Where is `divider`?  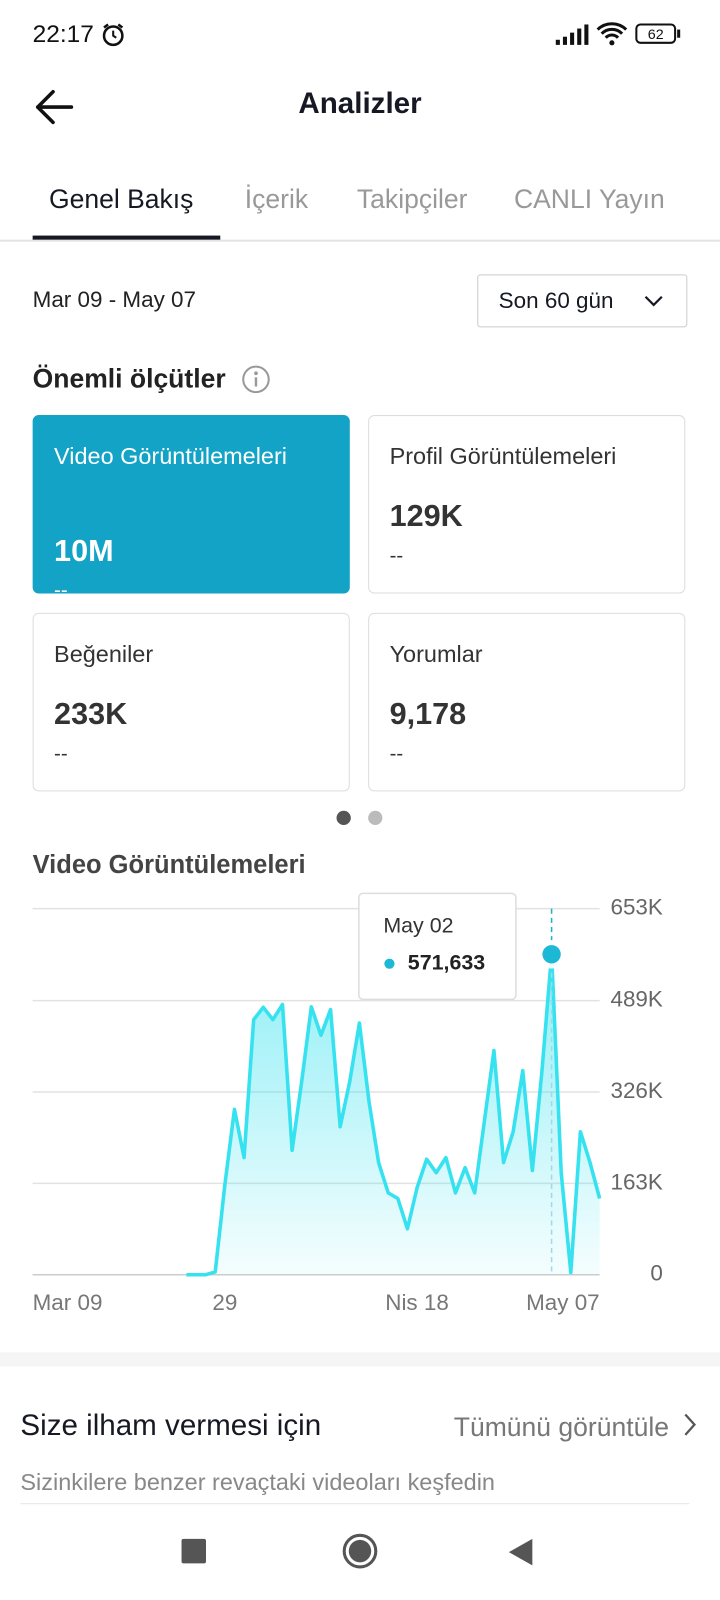 divider is located at coordinates (355, 1504).